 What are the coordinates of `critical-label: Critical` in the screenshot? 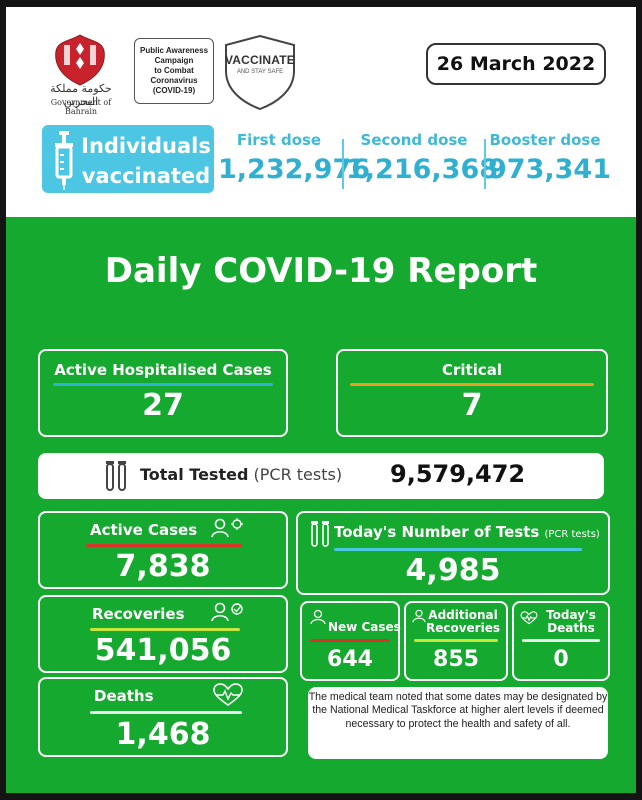 It's located at (471, 370).